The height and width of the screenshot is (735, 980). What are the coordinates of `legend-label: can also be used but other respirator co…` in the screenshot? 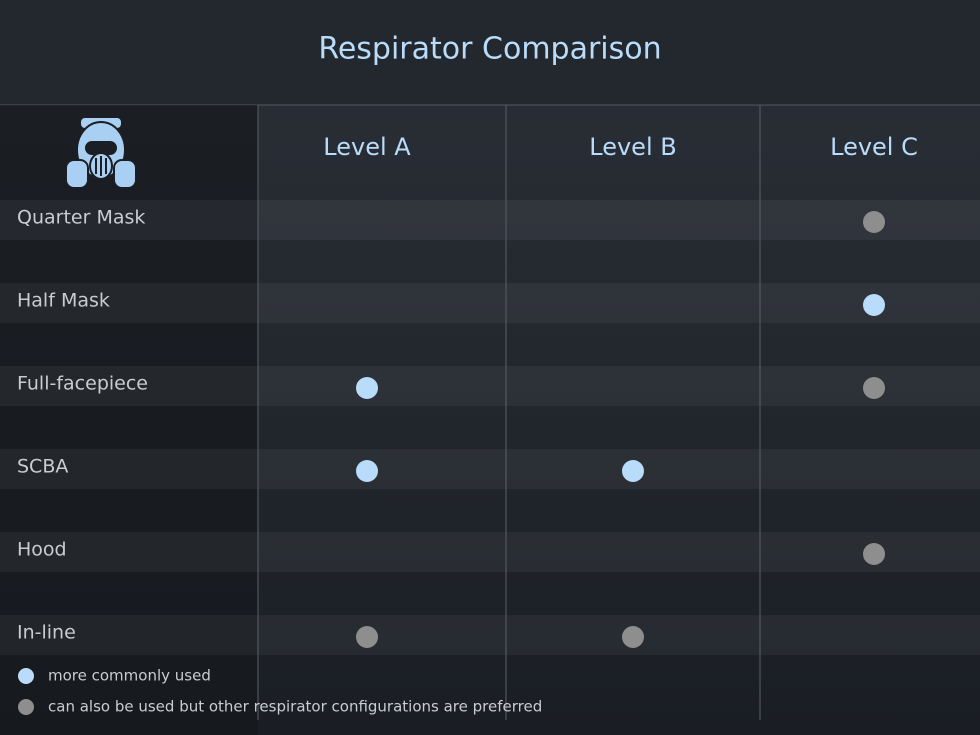 It's located at (295, 707).